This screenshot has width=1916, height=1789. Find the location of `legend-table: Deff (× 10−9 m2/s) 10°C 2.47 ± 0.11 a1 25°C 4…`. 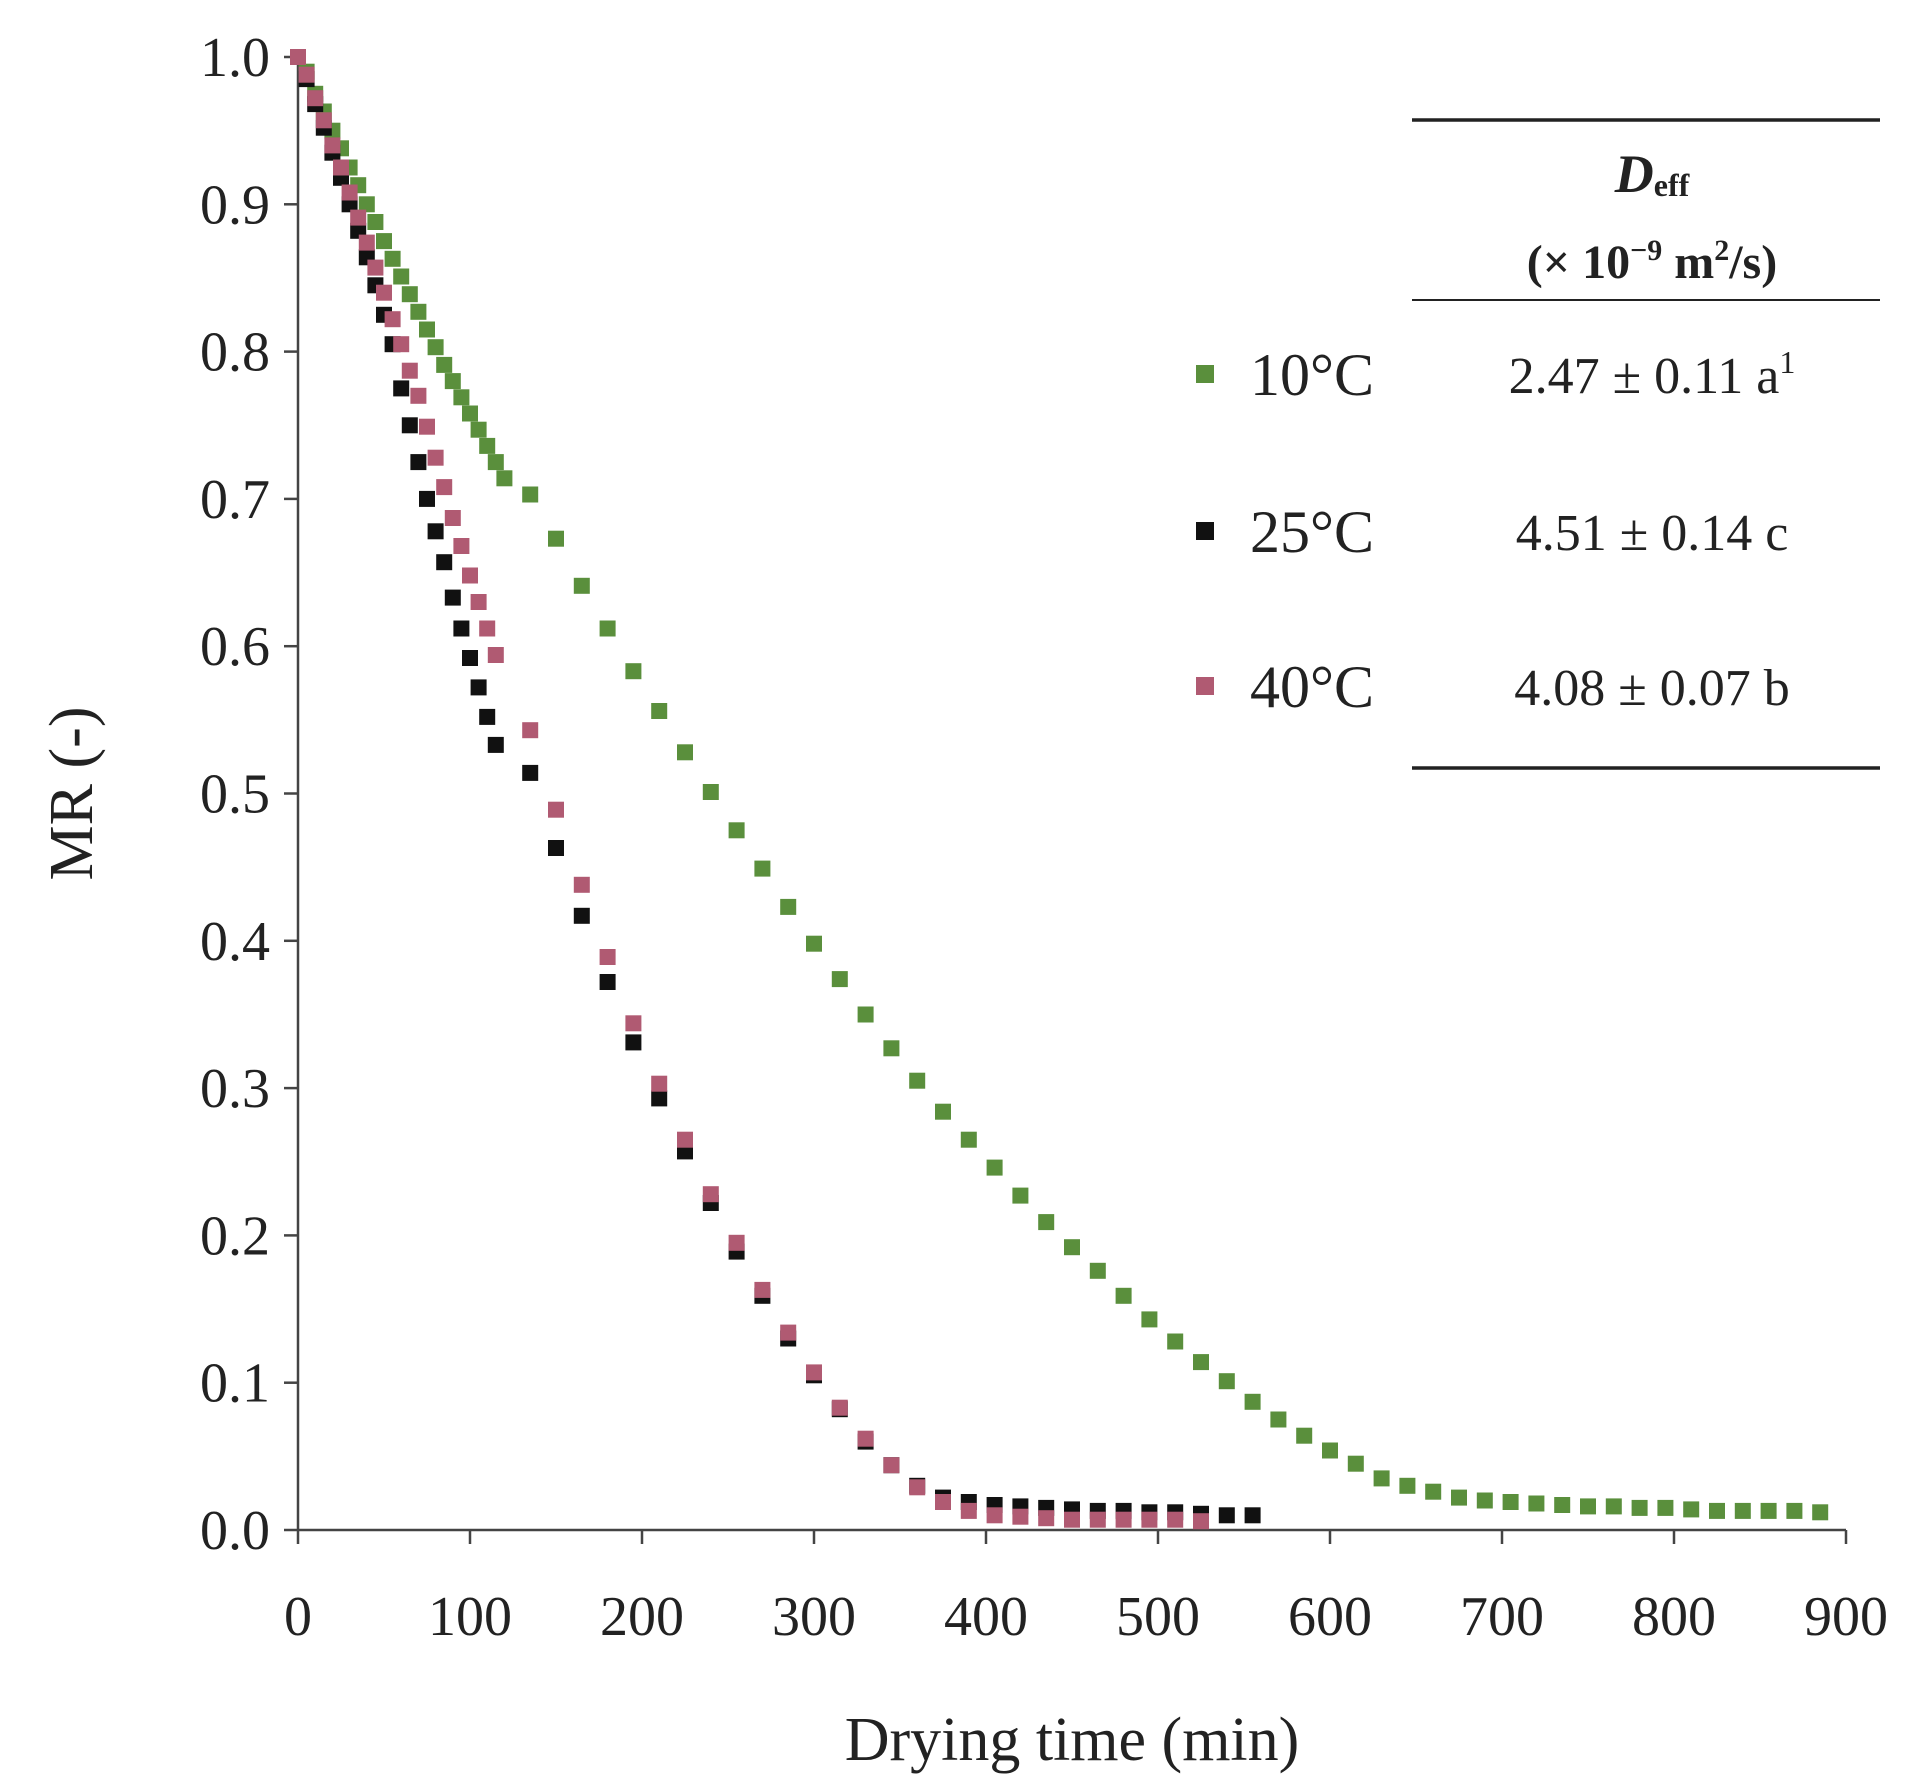

legend-table: Deff (× 10−9 m2/s) 10°C 2.47 ± 0.11 a1 25°C 4… is located at coordinates (1538, 444).